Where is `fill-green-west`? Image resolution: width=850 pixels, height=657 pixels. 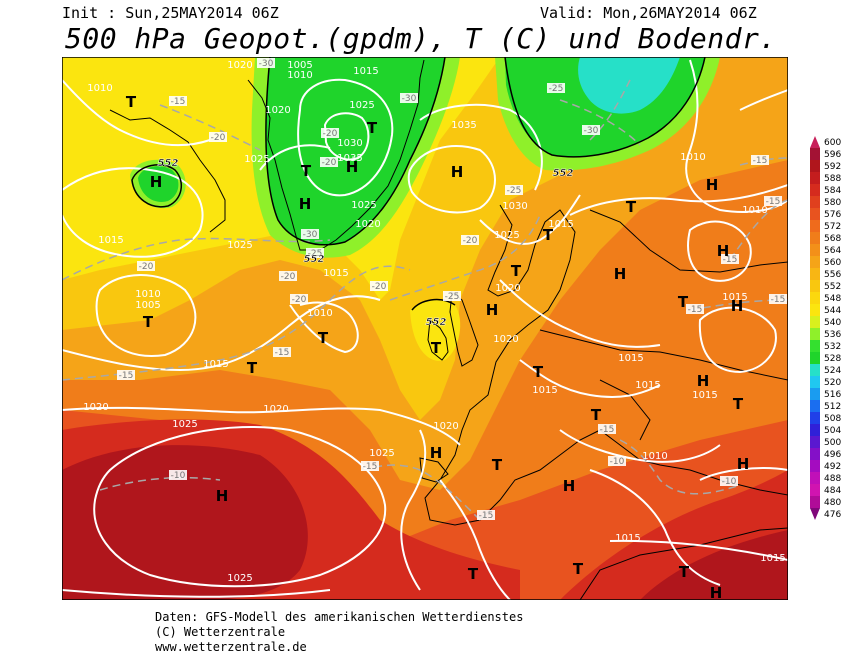 fill-green-west is located at coordinates (158, 184).